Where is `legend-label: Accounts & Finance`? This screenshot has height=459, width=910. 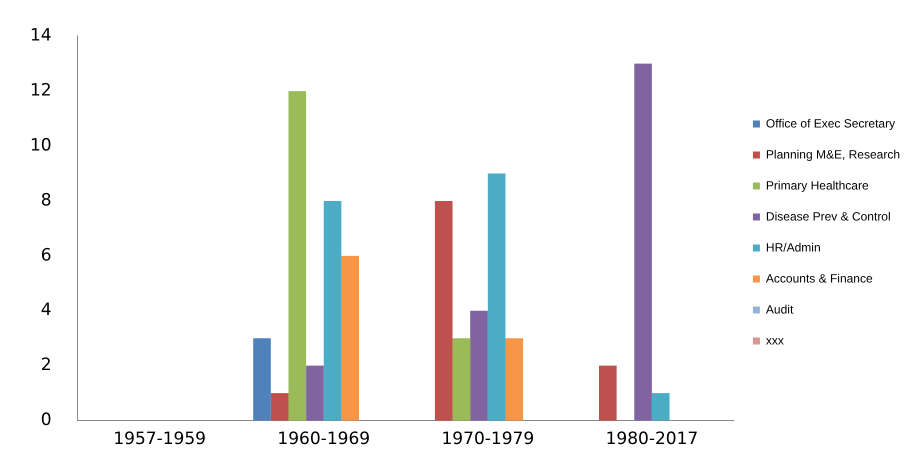
legend-label: Accounts & Finance is located at coordinates (819, 278).